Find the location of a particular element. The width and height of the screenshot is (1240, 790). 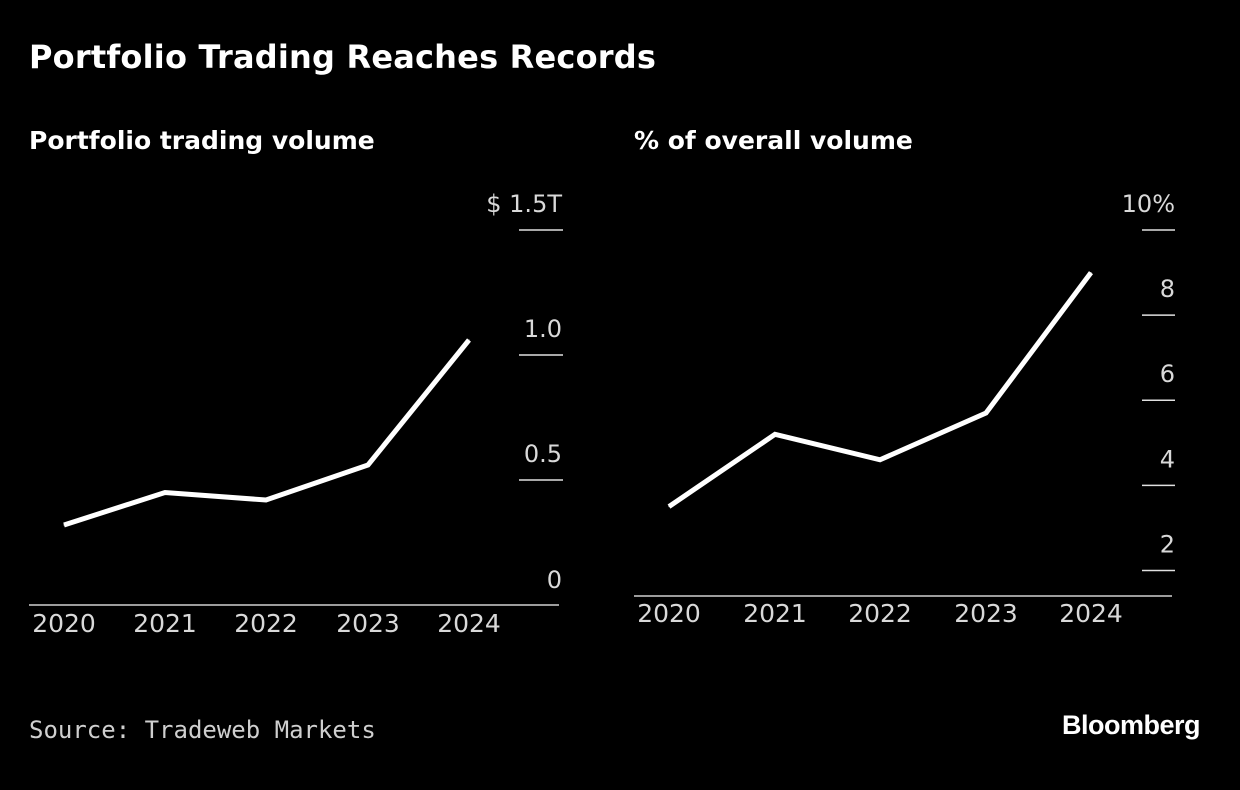

percent-series-line is located at coordinates (880, 390).